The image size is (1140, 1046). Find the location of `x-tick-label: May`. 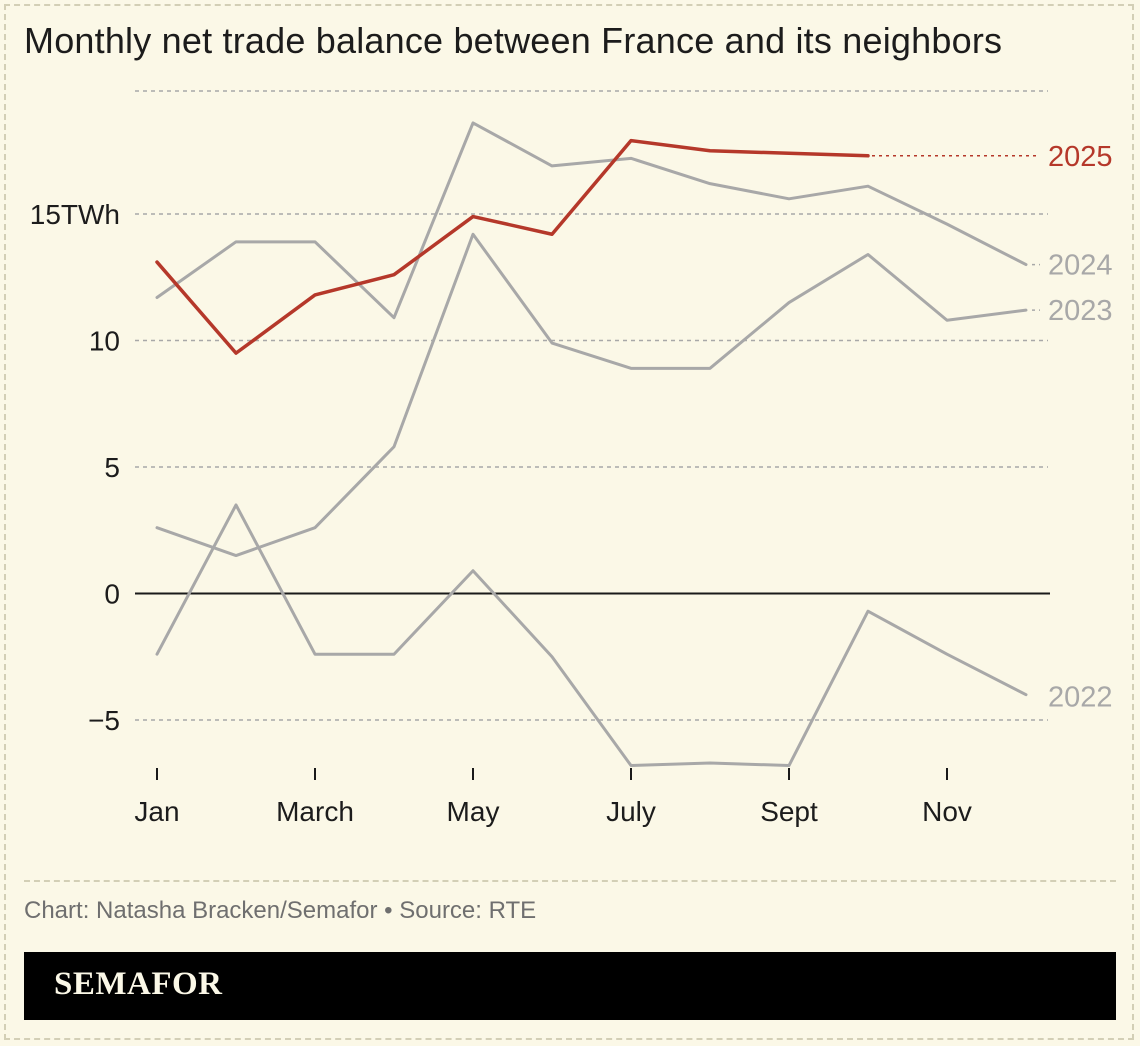

x-tick-label: May is located at coordinates (473, 811).